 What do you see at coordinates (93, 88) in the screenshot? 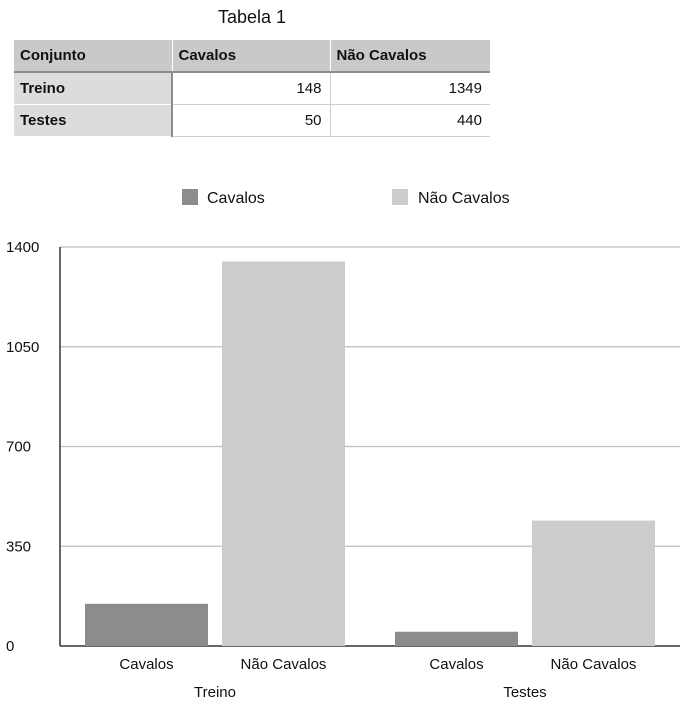
I see `table-row-label: Treino` at bounding box center [93, 88].